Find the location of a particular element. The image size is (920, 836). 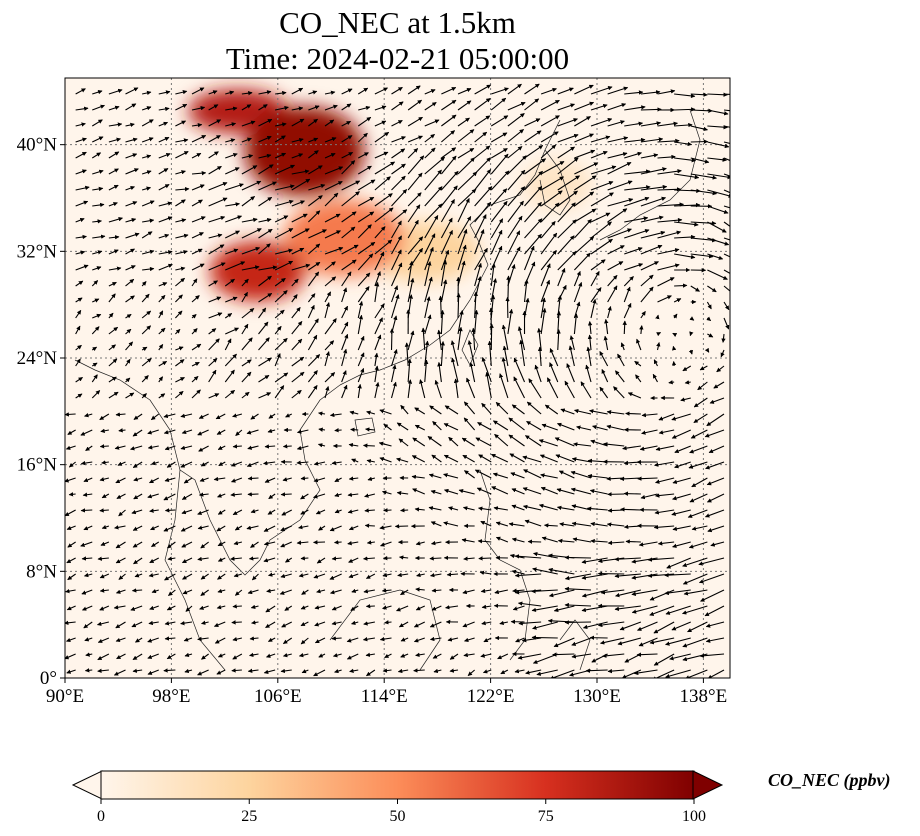

colorbar-tick-label: 0 is located at coordinates (101, 816).